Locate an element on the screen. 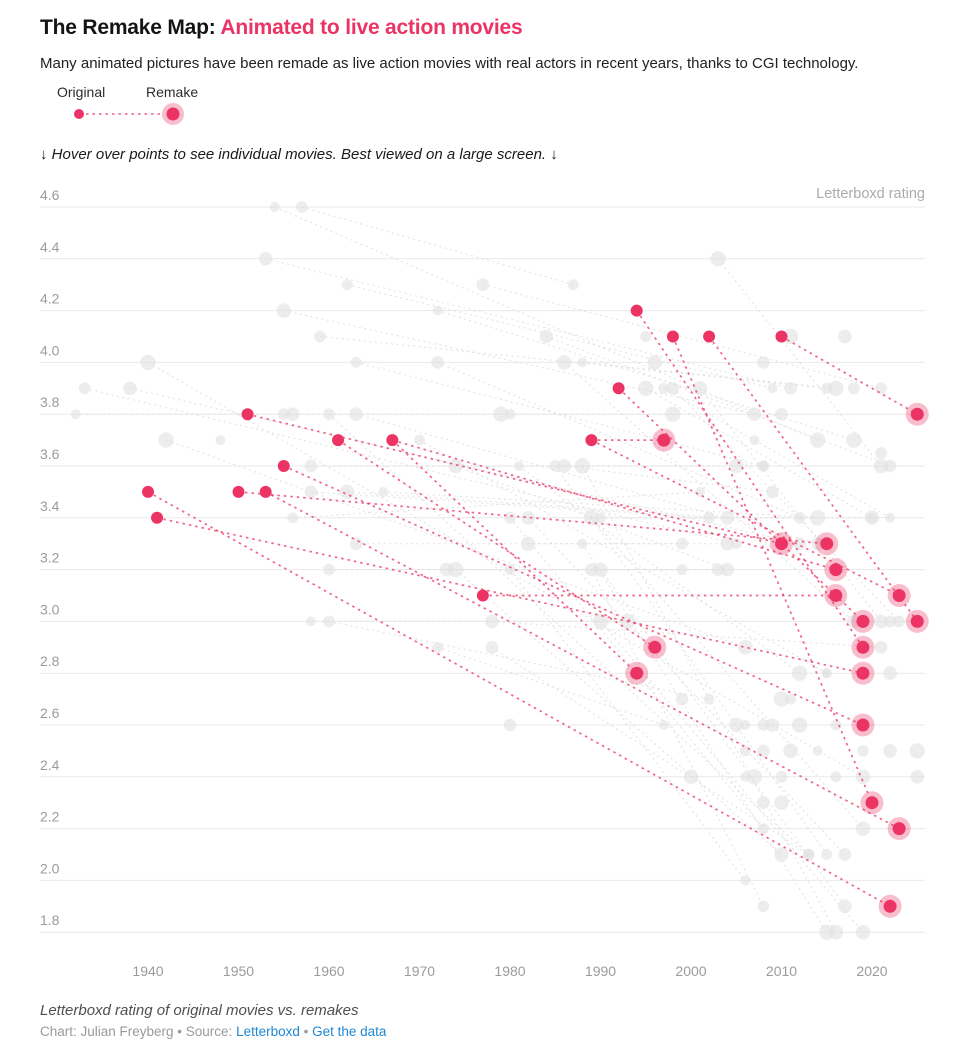  source-link: Letterboxd is located at coordinates (268, 1031).